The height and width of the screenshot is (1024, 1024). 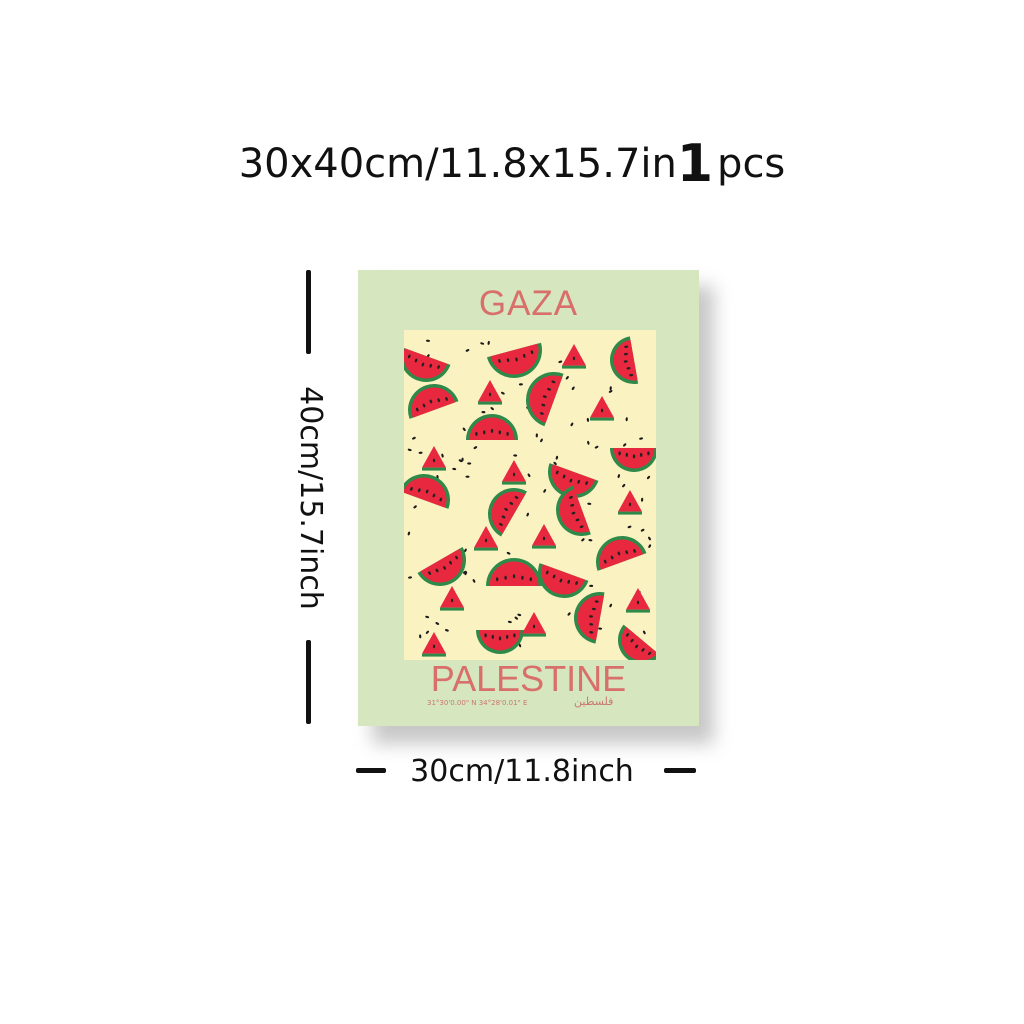 I want to click on width-indicator-right-bar, so click(x=680, y=770).